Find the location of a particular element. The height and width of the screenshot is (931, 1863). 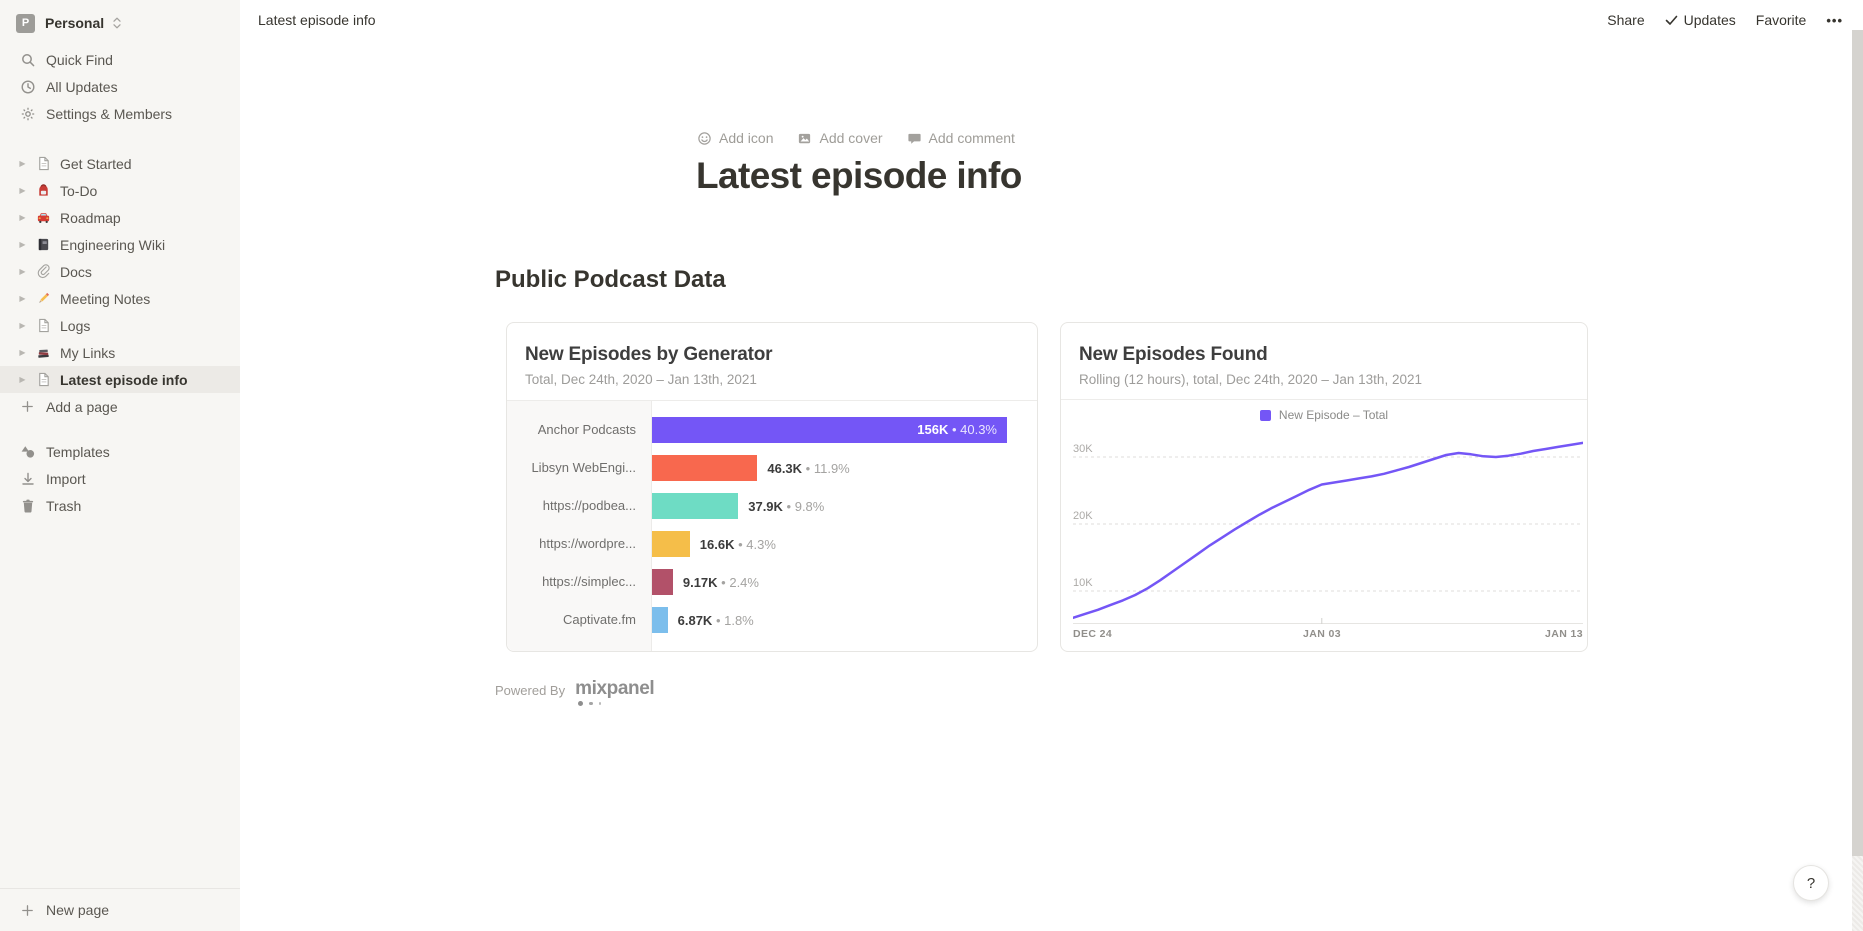

more-options-button: ••• is located at coordinates (1834, 20).